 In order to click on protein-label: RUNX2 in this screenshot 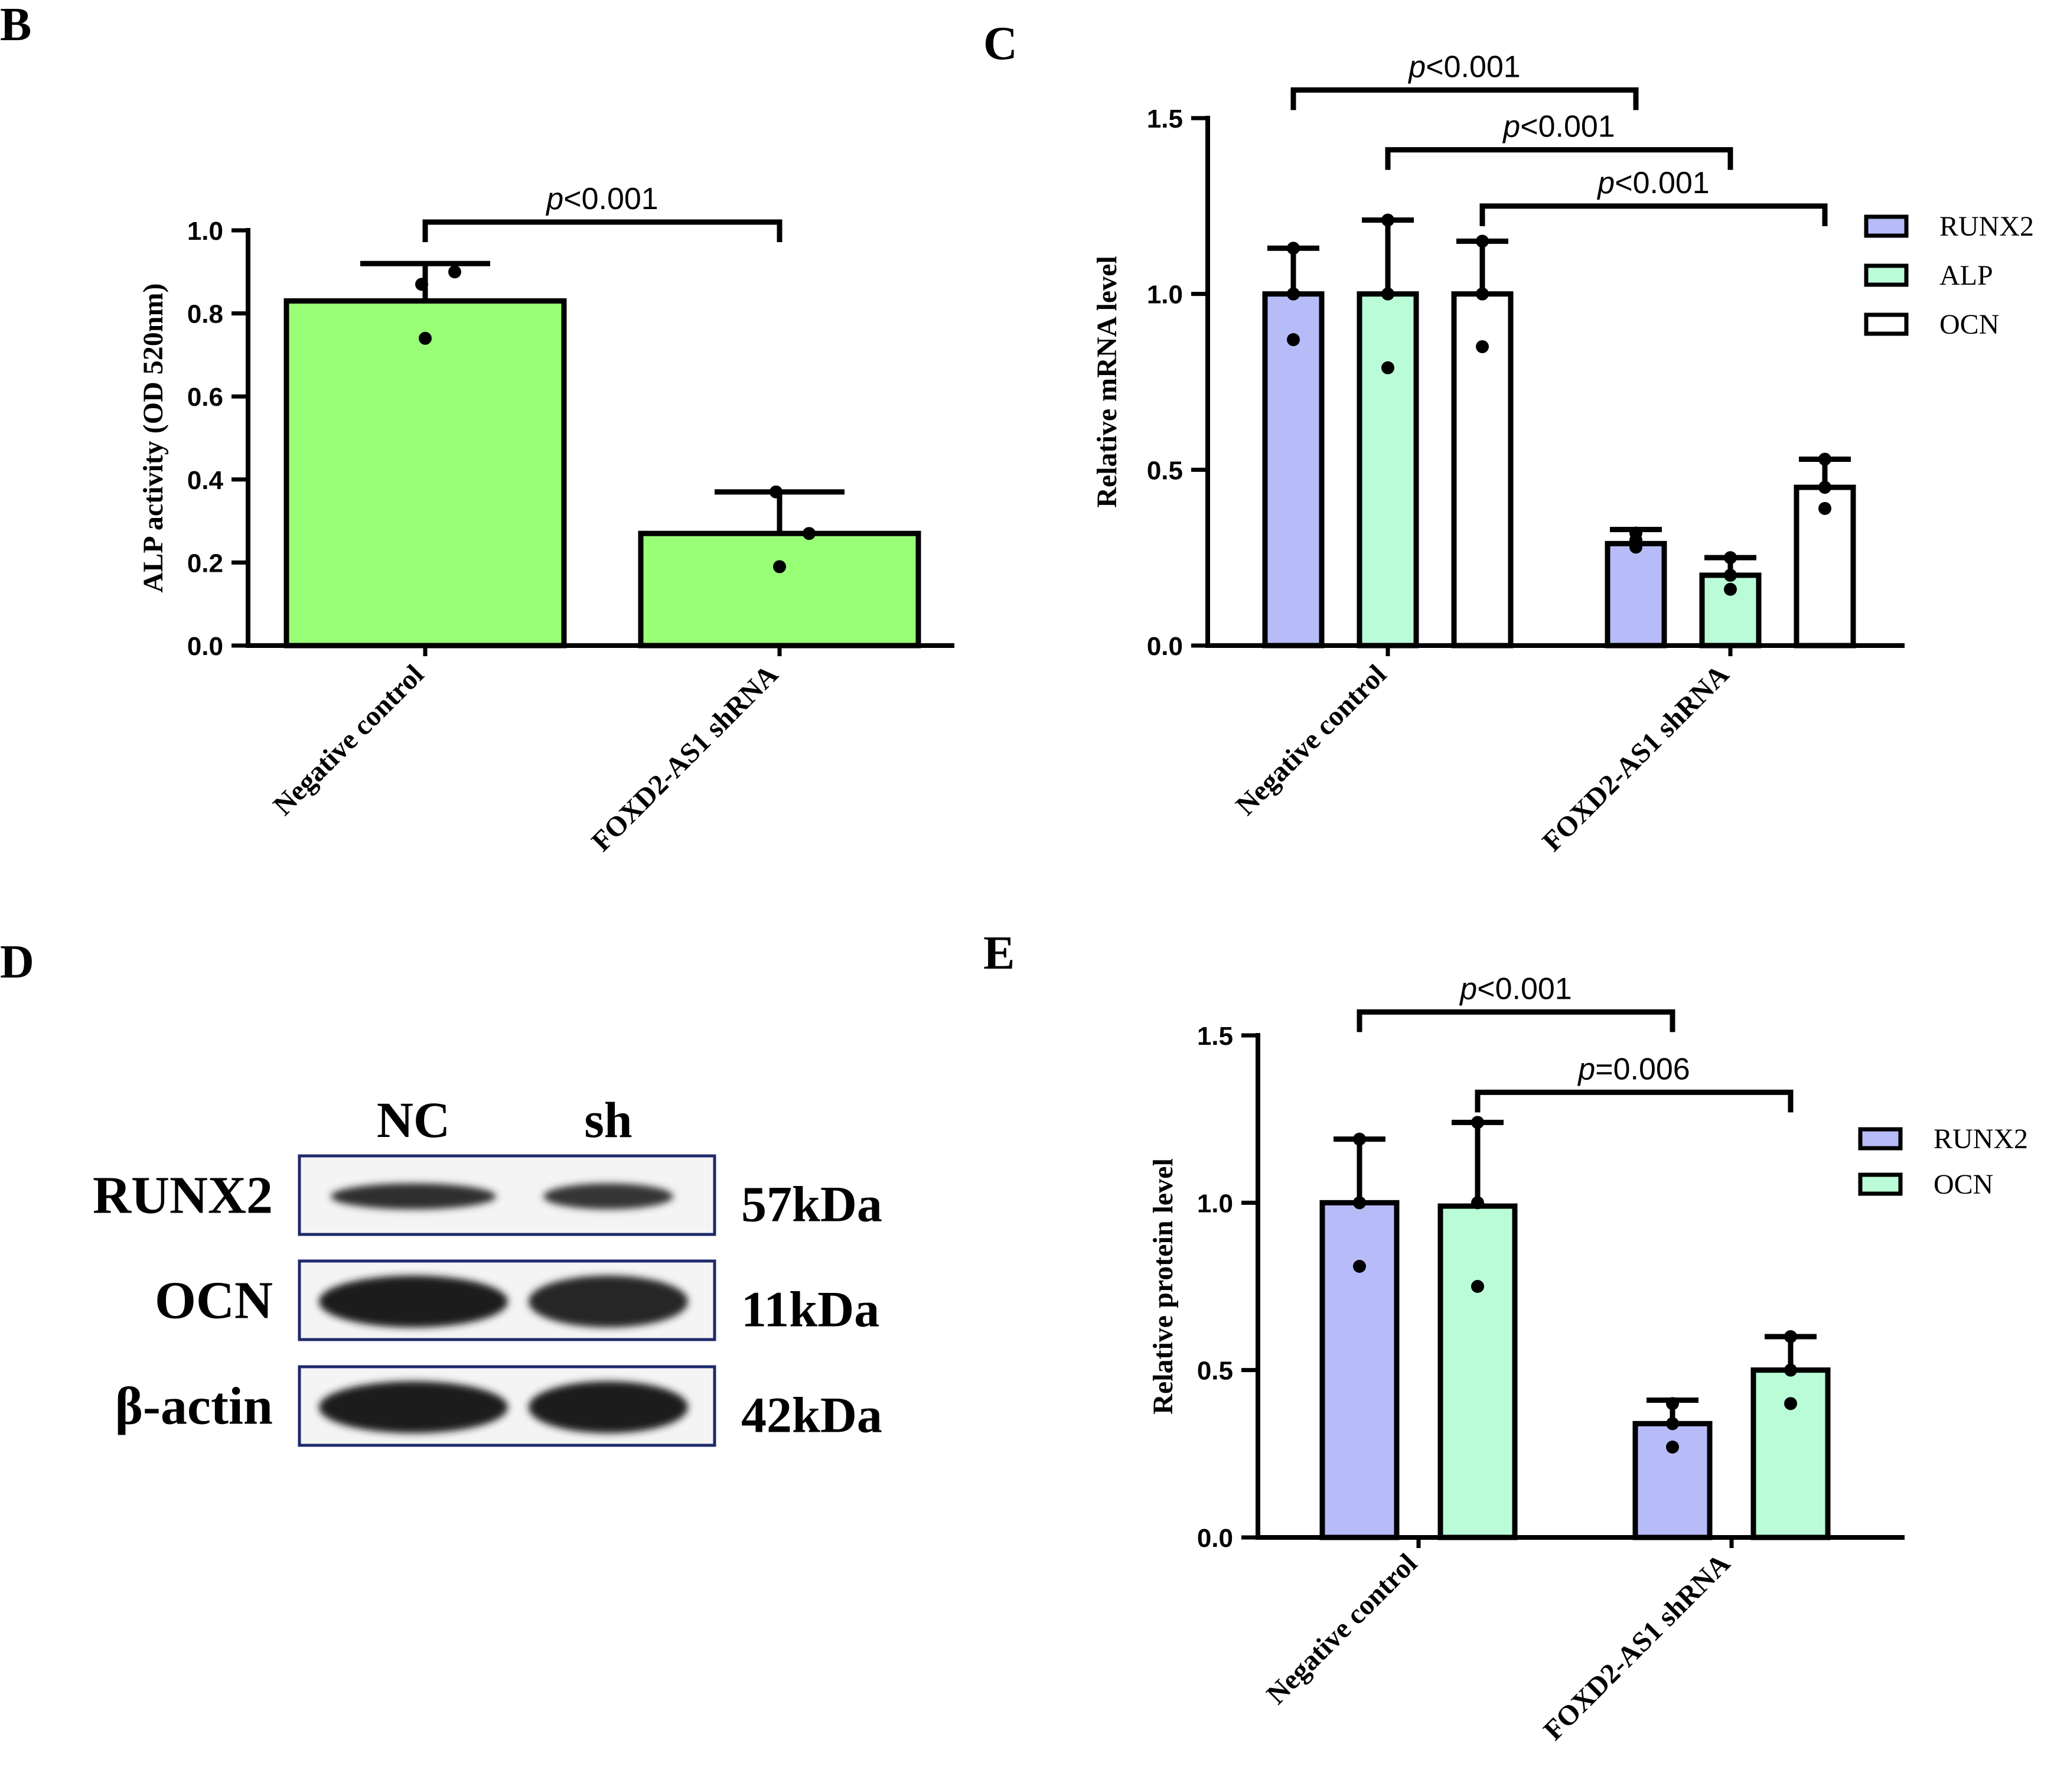, I will do `click(183, 1196)`.